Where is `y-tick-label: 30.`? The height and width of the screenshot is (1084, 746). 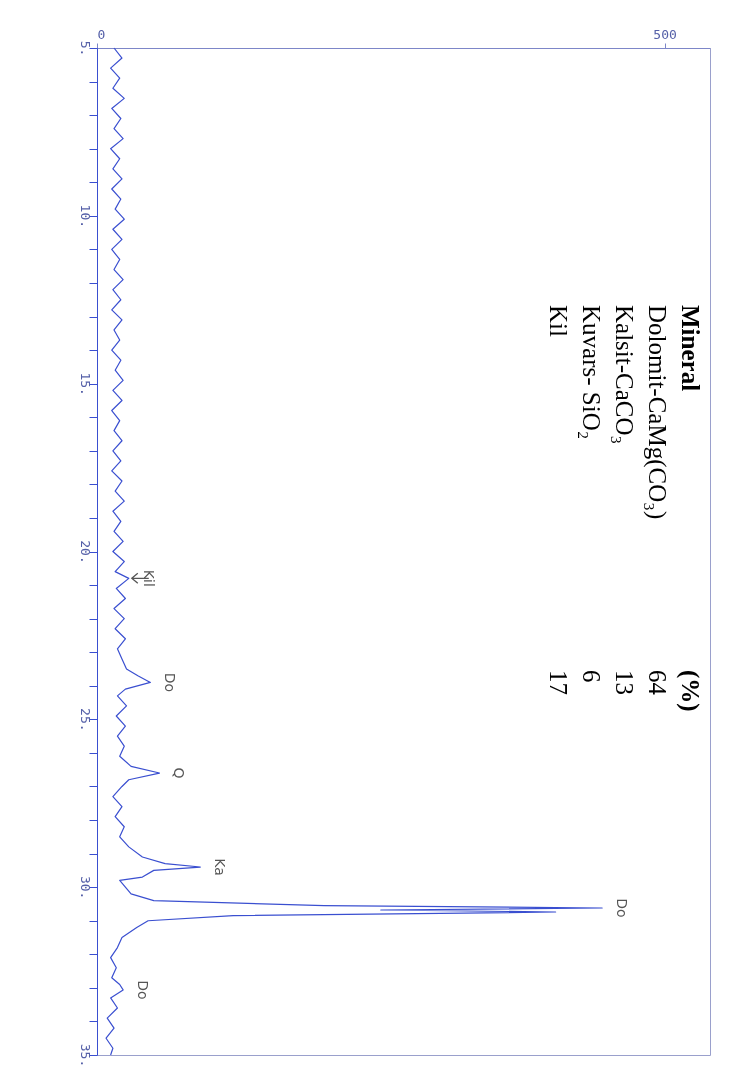 y-tick-label: 30. is located at coordinates (85, 887).